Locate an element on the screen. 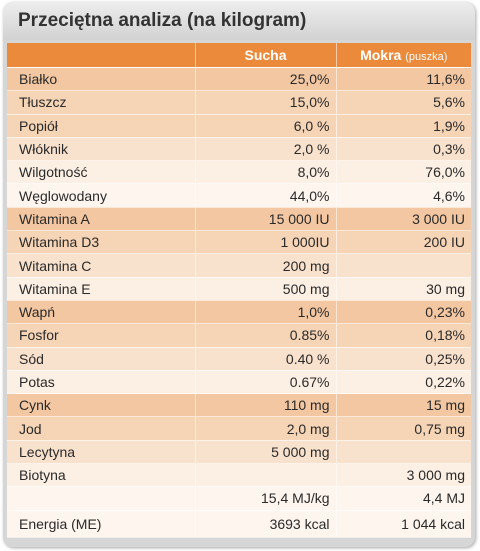 The image size is (480, 551). table-row: Tłuszcz 15,0% 5,6% is located at coordinates (239, 102).